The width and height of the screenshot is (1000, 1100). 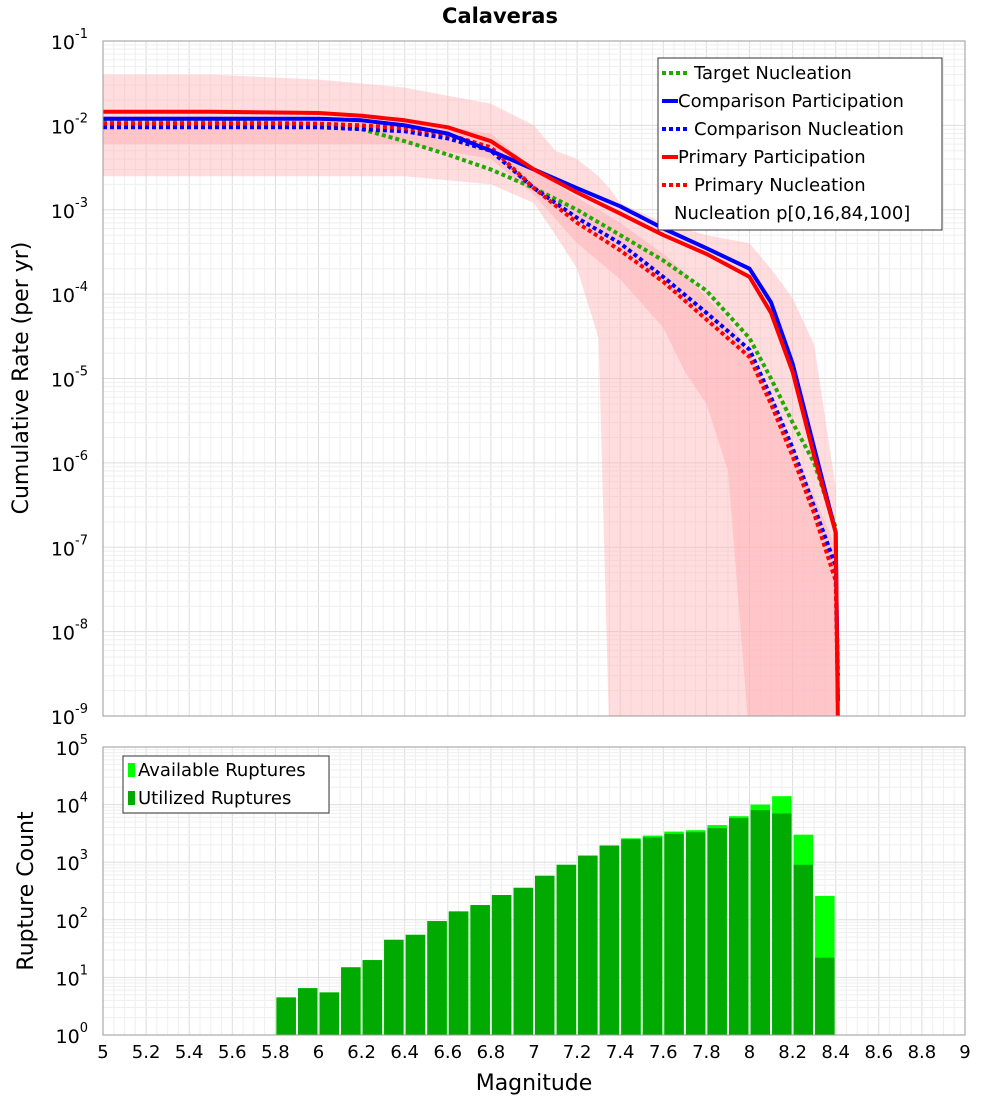 What do you see at coordinates (72, 804) in the screenshot?
I see `bottom-y-tick-label: 10⁴` at bounding box center [72, 804].